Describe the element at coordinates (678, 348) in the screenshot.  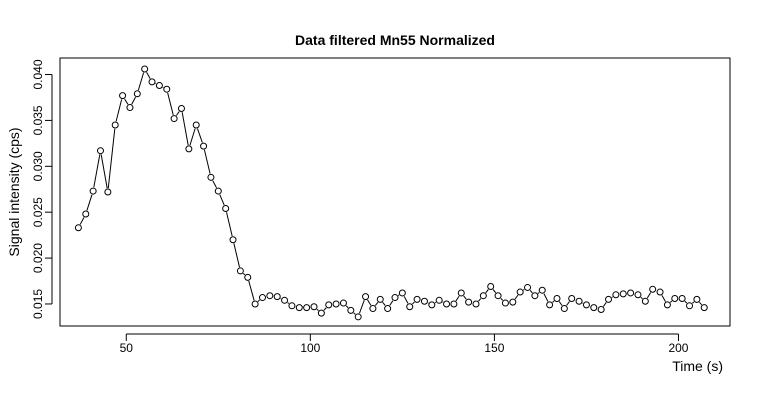
I see `x-tick-label: 200` at that location.